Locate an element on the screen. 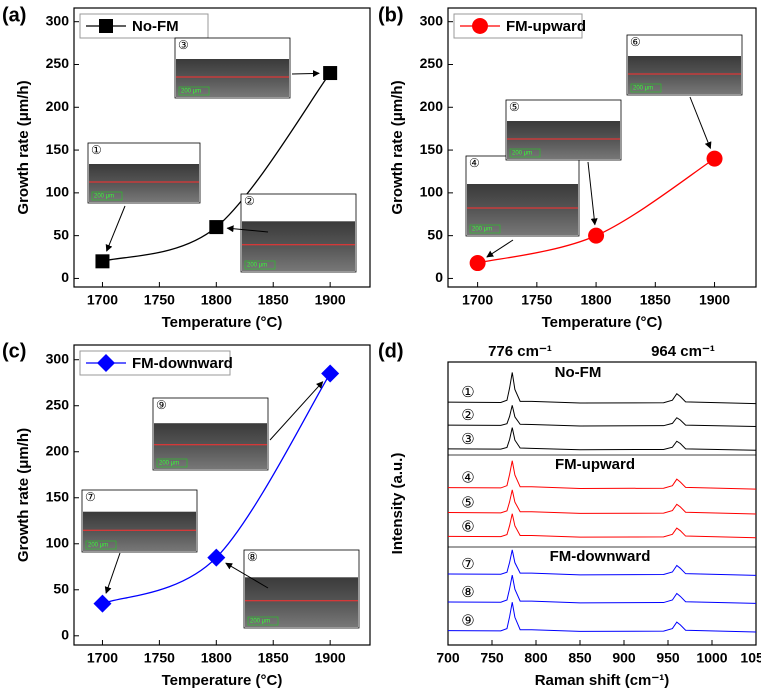  x-tick-label: 1000 is located at coordinates (711, 658).